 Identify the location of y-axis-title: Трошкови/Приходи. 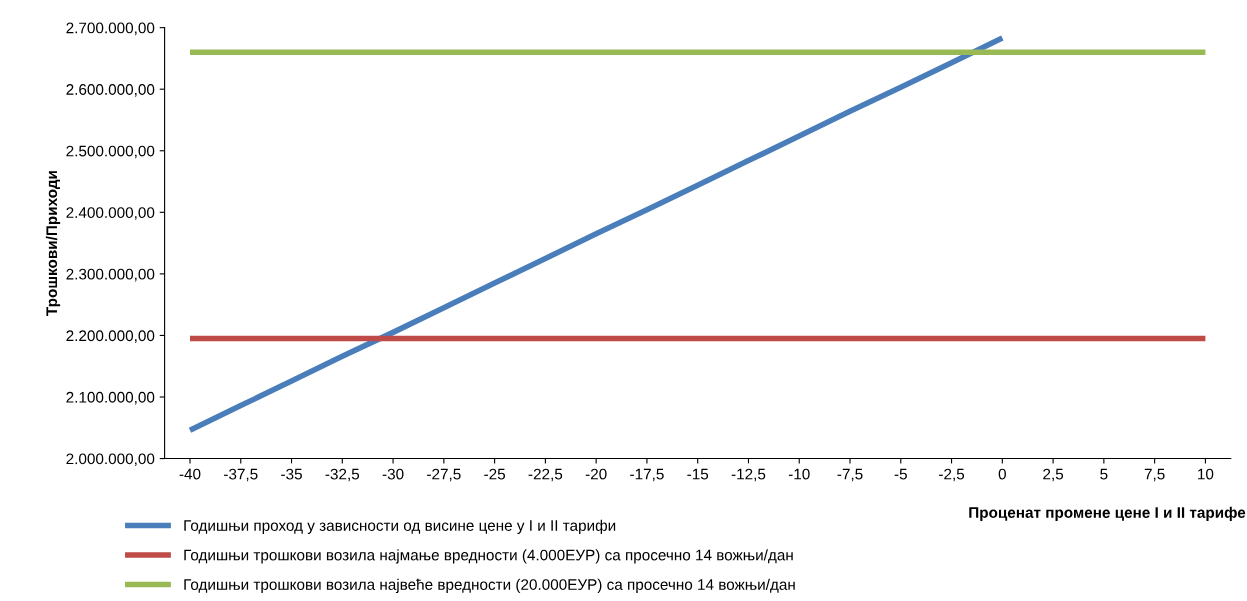
(53, 243).